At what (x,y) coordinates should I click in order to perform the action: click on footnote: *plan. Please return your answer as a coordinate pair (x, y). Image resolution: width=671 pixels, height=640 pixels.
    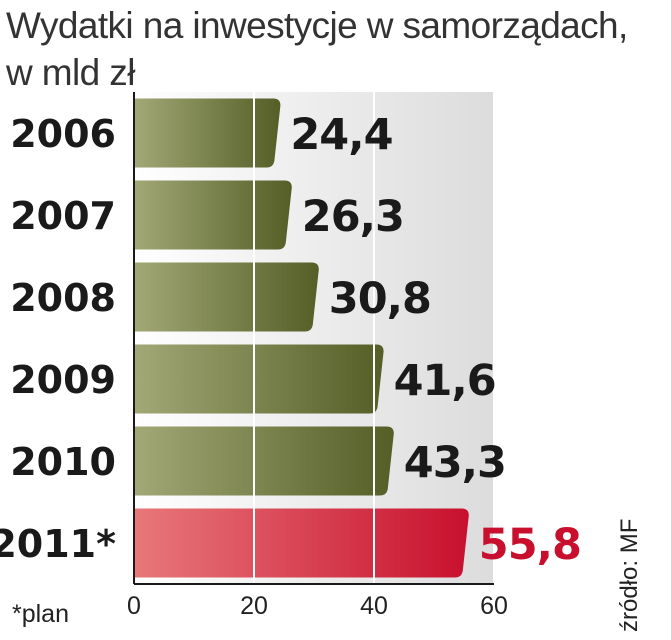
    Looking at the image, I should click on (40, 614).